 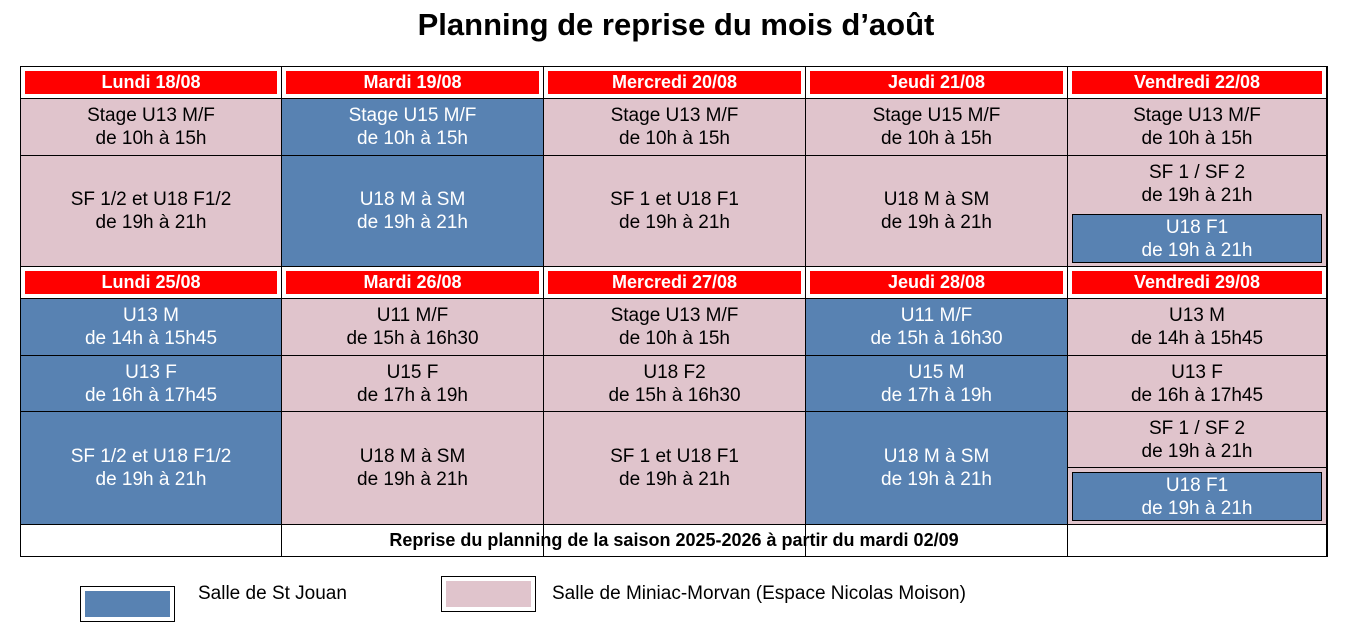 What do you see at coordinates (488, 594) in the screenshot?
I see `legend-swatch-miniac` at bounding box center [488, 594].